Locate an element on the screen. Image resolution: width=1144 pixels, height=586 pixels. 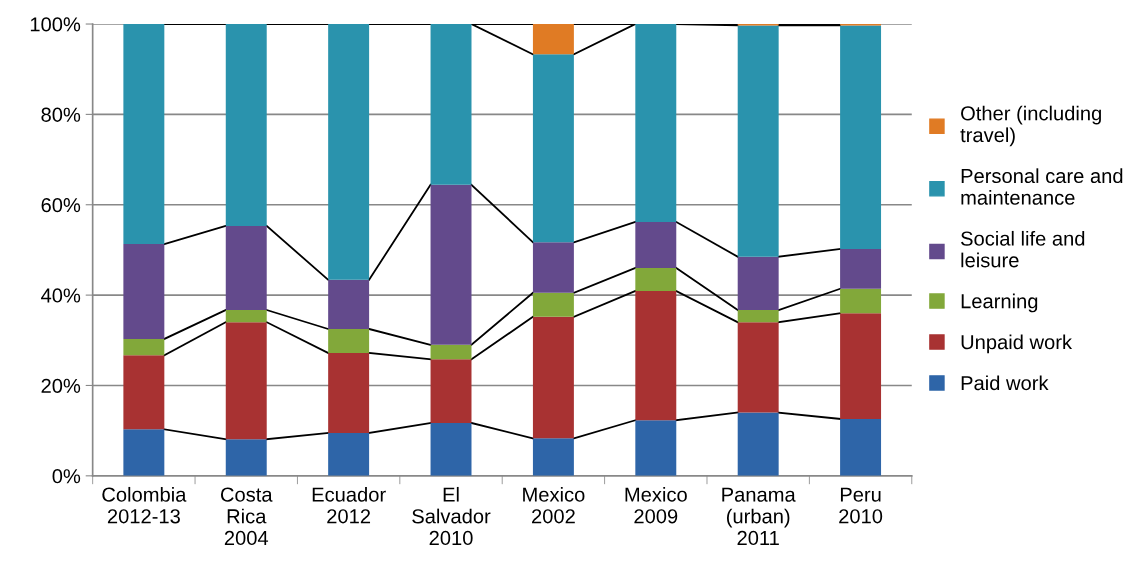
y-tick-label: 60% is located at coordinates (61, 205).